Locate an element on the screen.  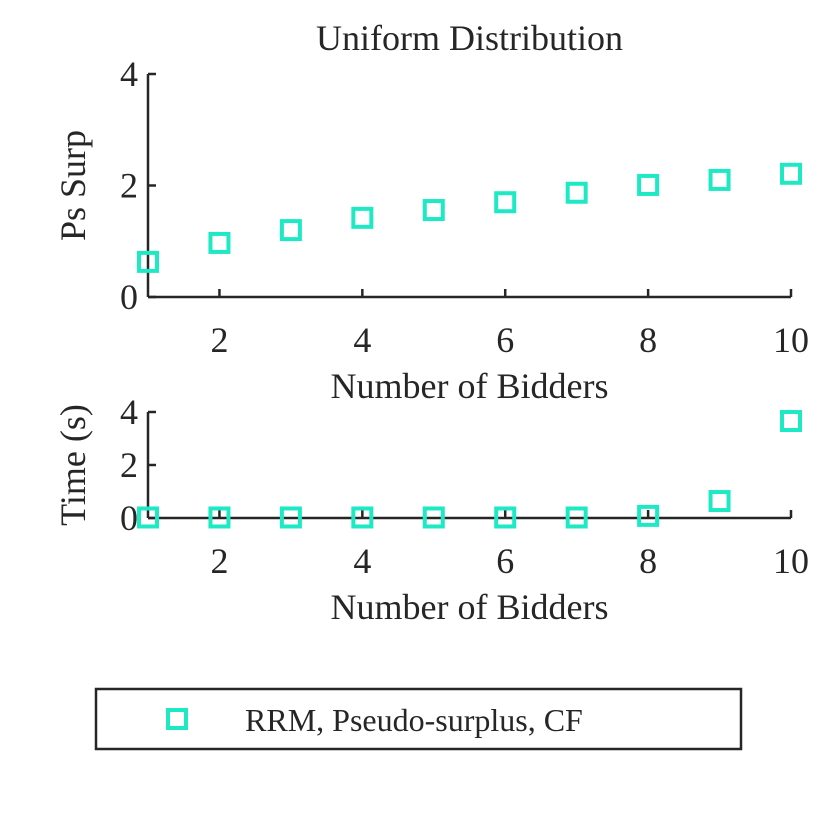
y-axis-label: Time (s) is located at coordinates (73, 465).